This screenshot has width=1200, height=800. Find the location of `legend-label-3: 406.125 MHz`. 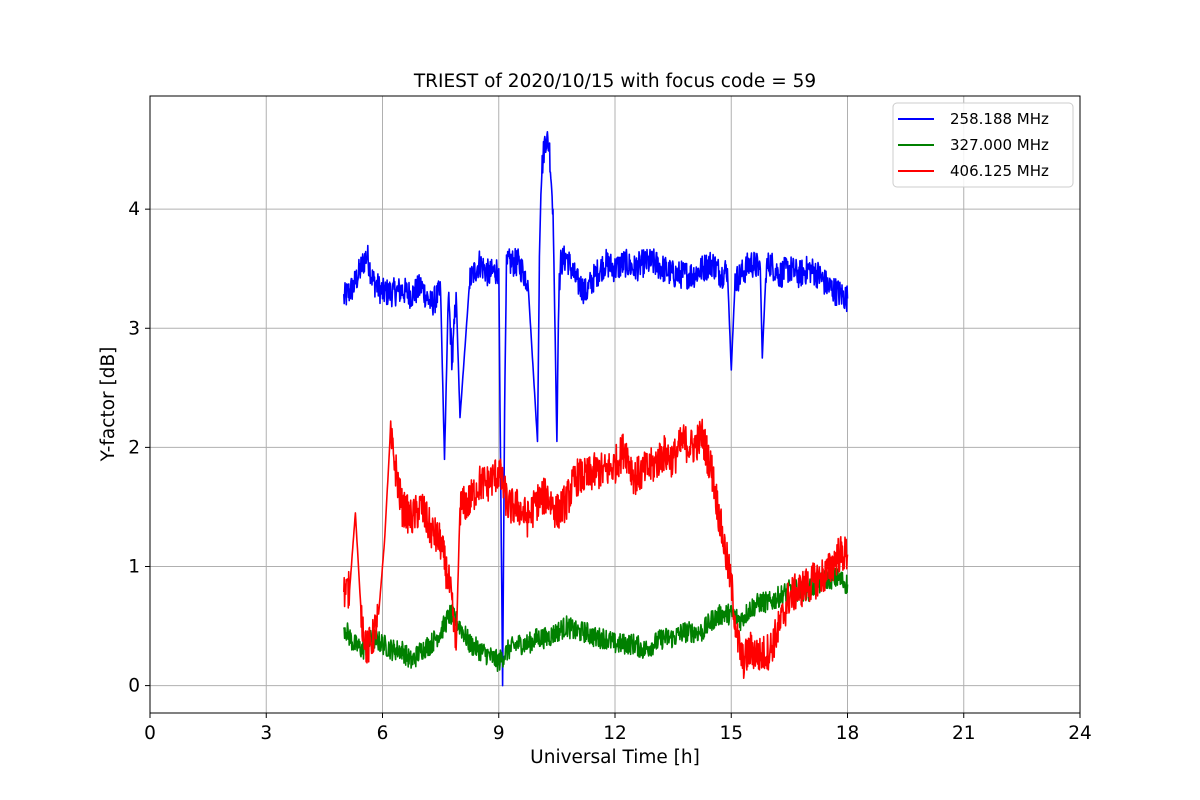

legend-label-3: 406.125 MHz is located at coordinates (999, 171).